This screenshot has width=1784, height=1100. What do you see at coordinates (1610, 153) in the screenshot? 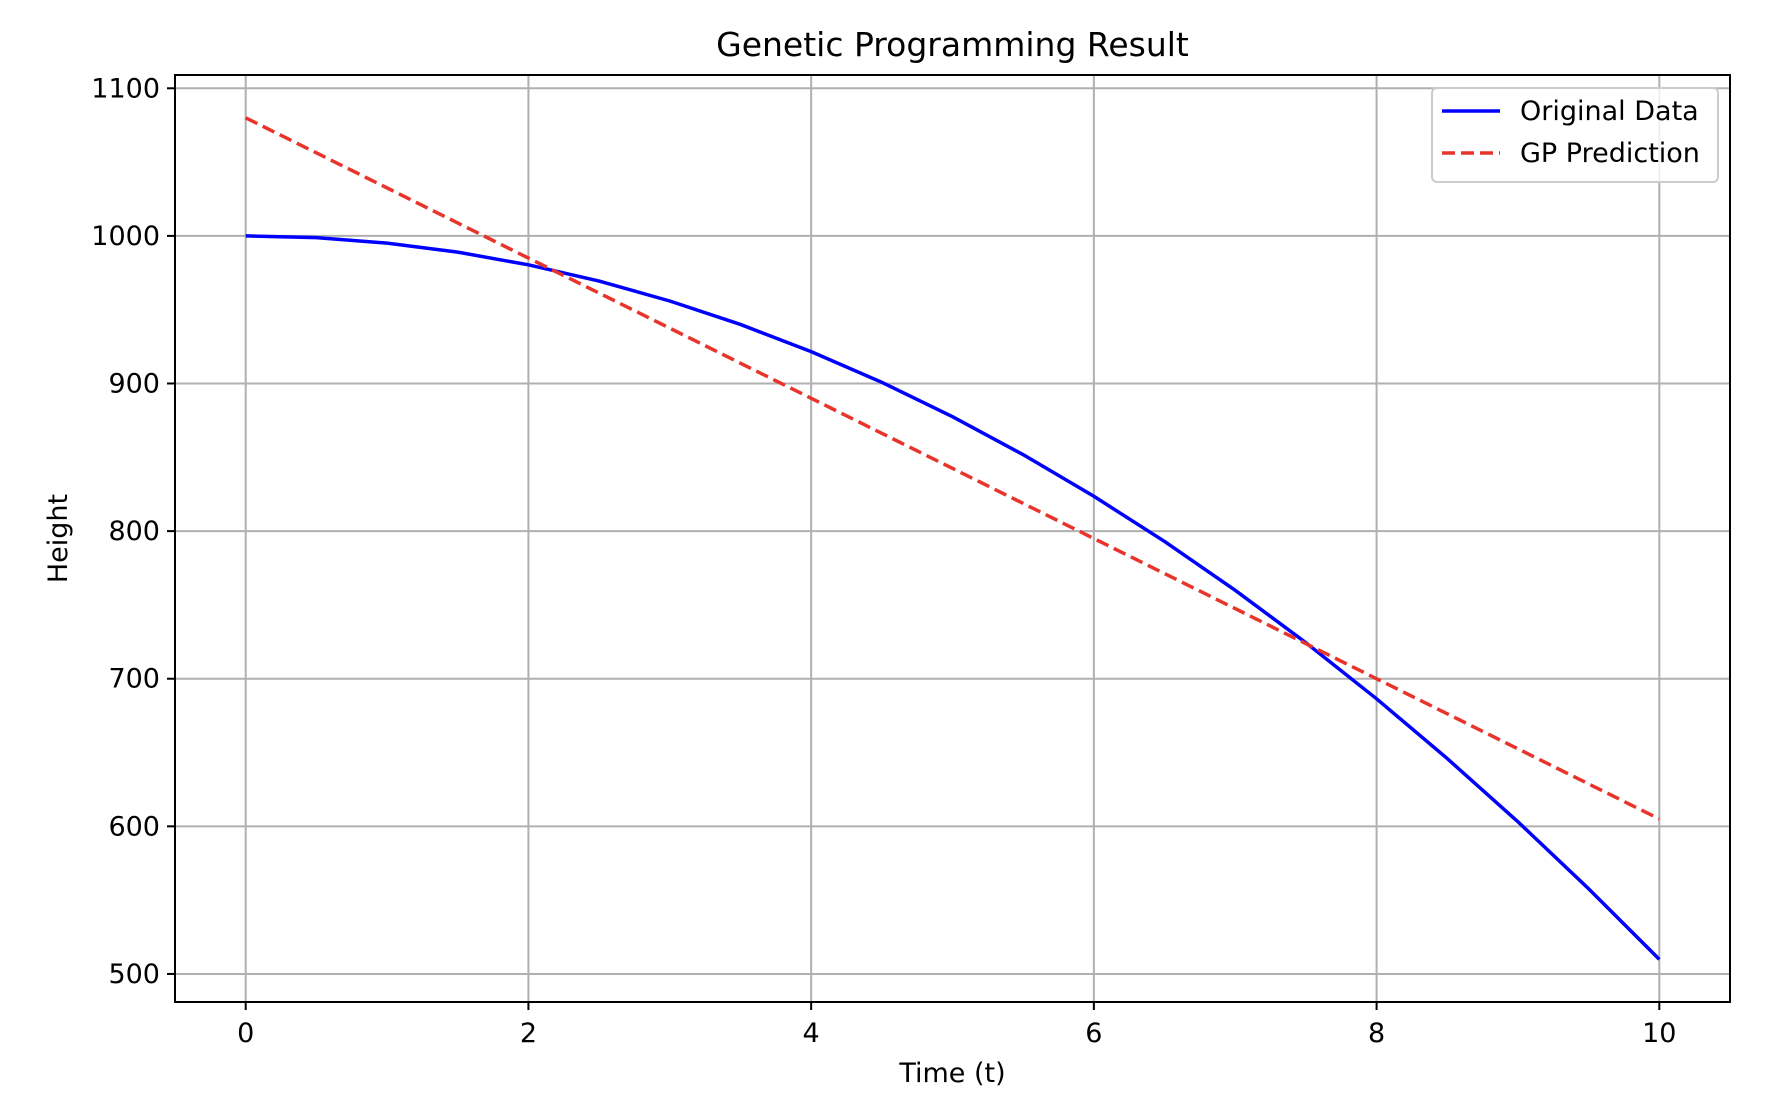
I see `legend-label: GP Prediction` at bounding box center [1610, 153].